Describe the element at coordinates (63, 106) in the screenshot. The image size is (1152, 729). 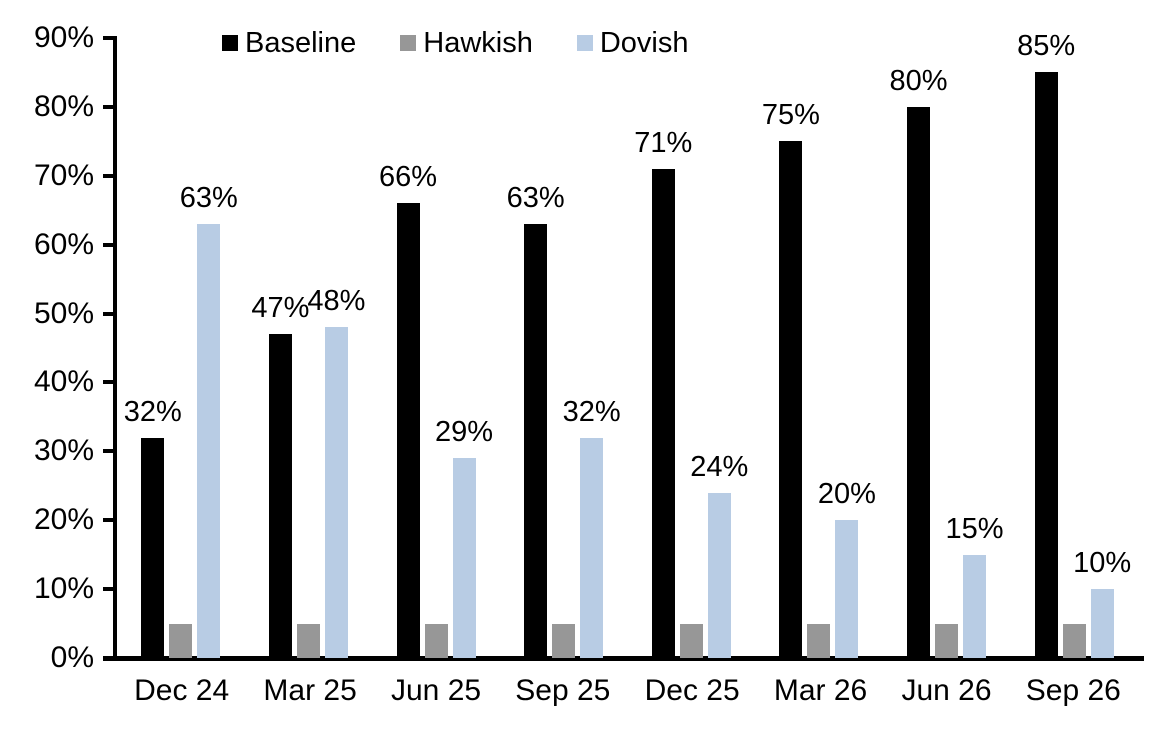
I see `y-tick-label: 80%` at that location.